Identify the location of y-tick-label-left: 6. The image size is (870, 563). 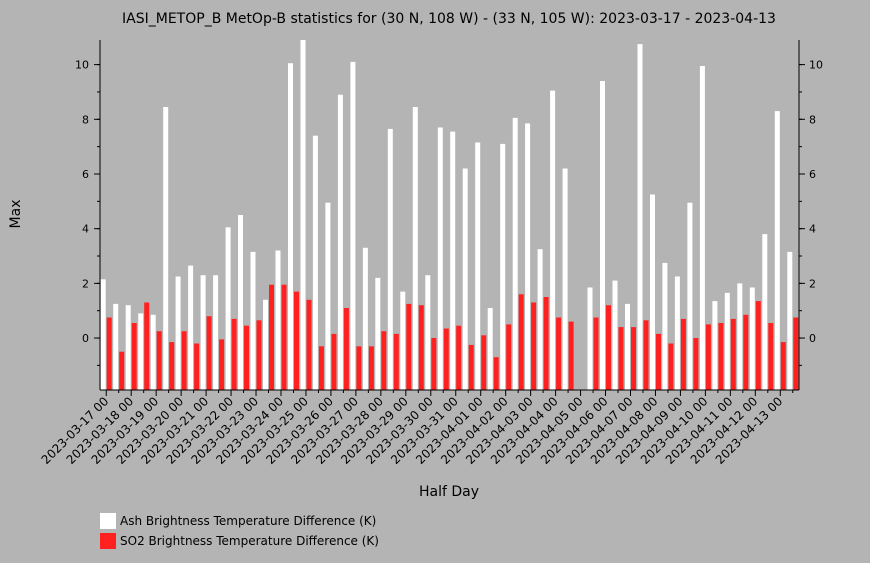
(85, 174).